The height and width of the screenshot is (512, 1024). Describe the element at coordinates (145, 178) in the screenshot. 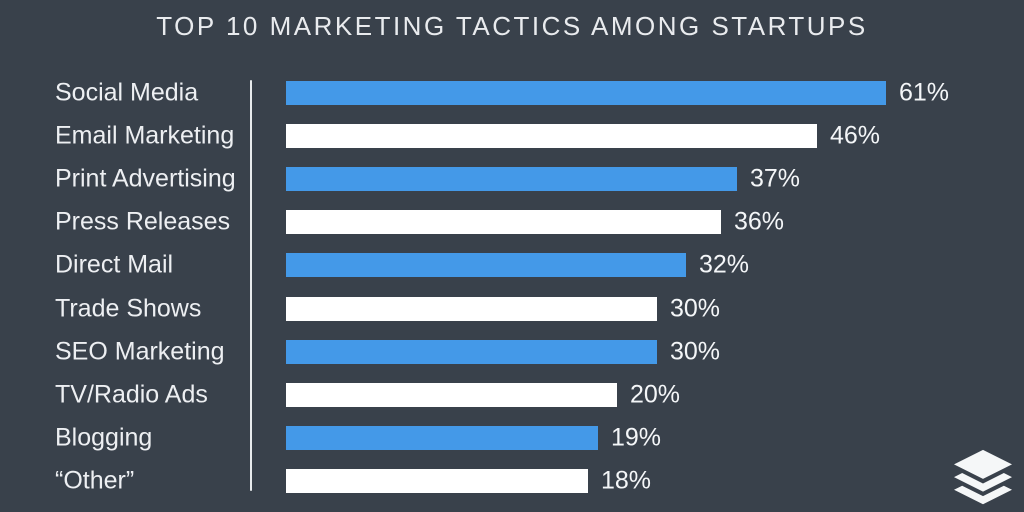

I see `category-label: Print Advertising` at that location.